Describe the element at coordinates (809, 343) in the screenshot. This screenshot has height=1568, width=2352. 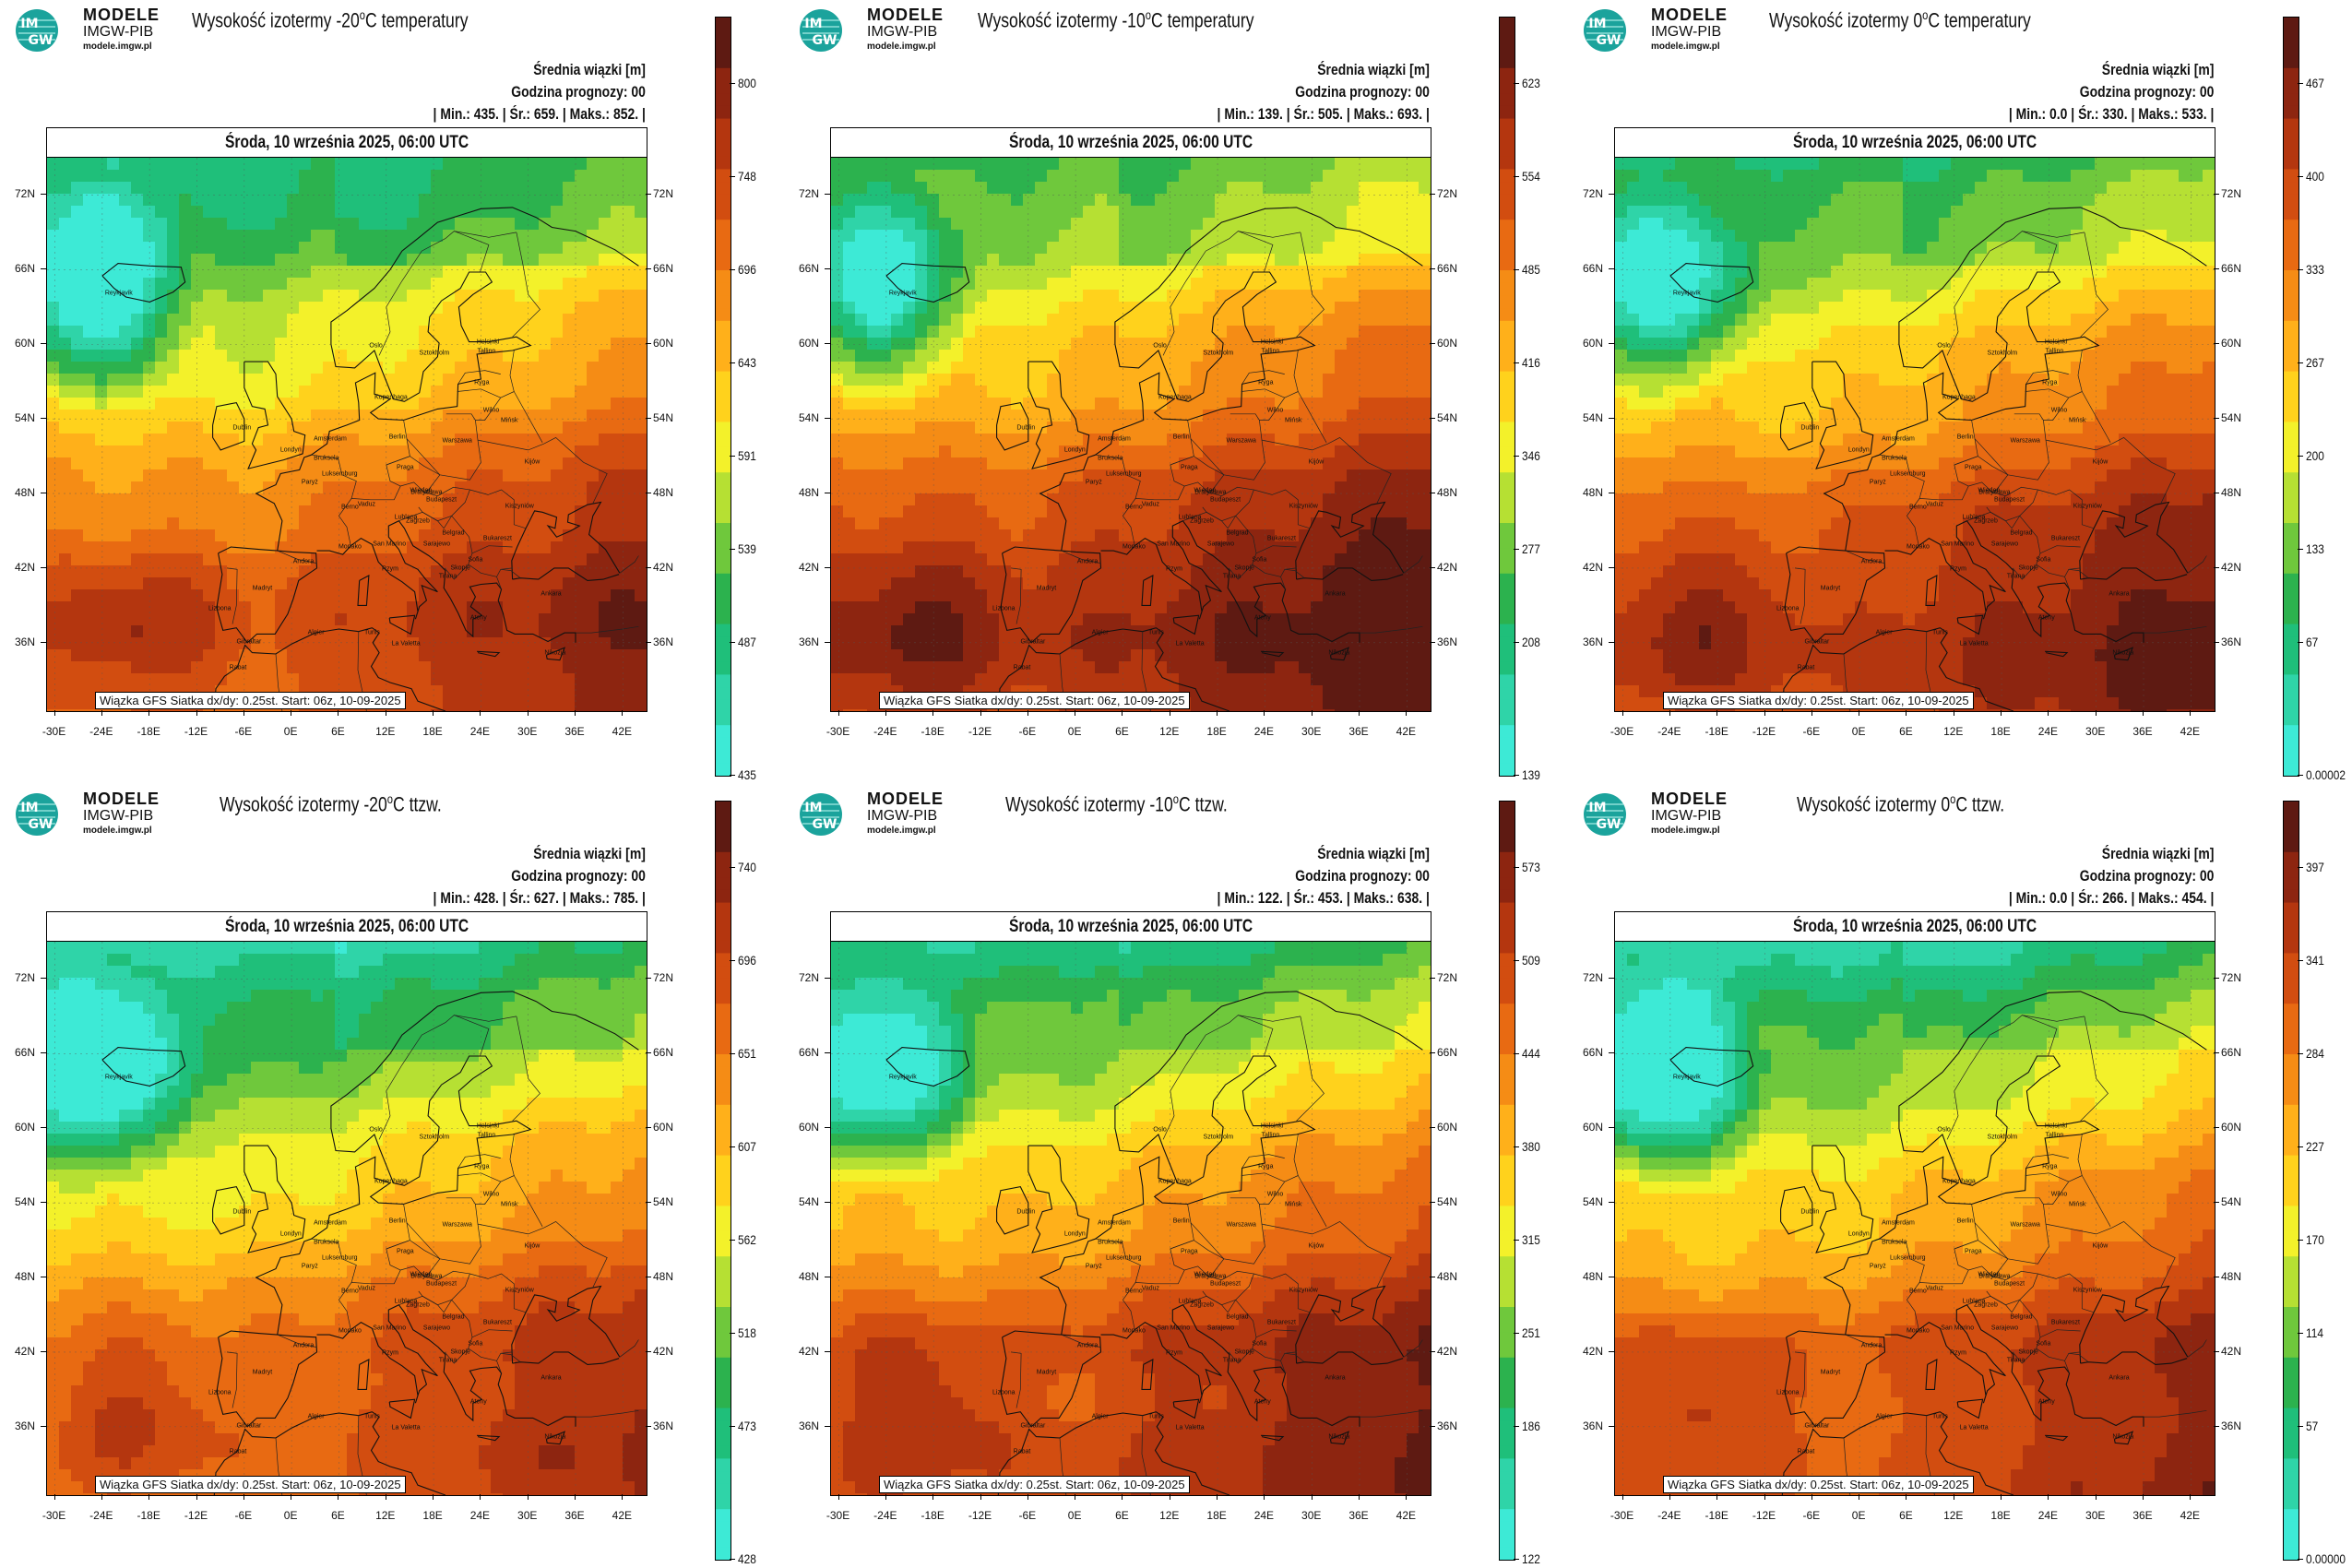
I see `lat-label-left: 60N` at that location.